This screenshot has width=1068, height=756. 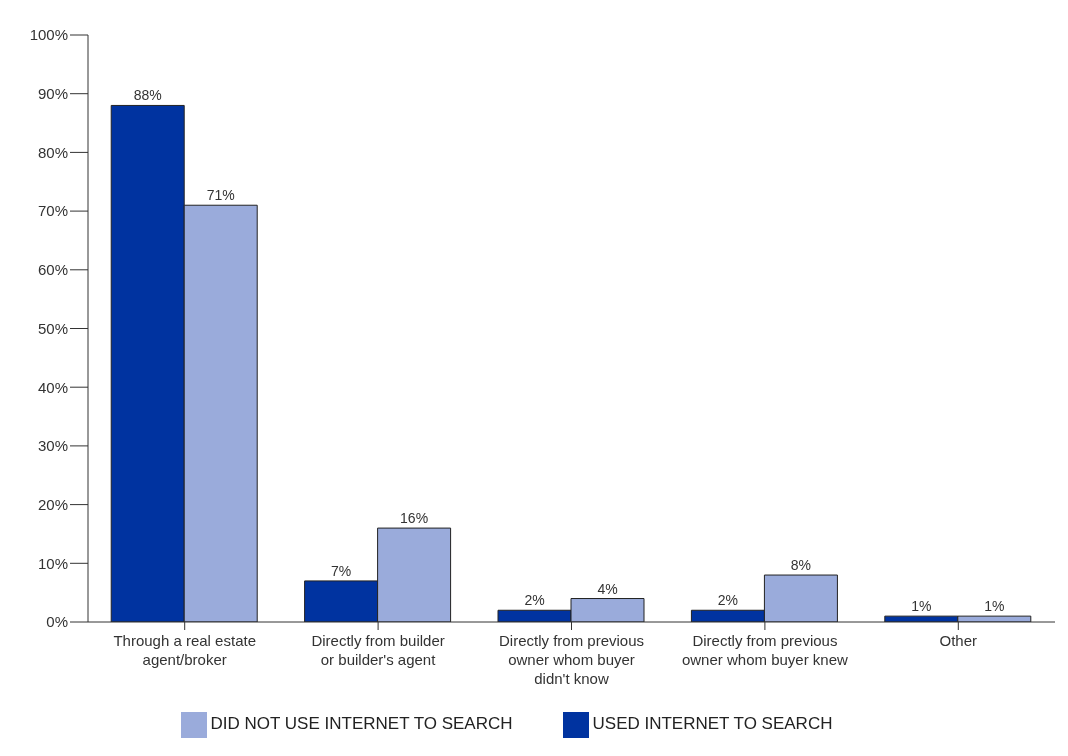 What do you see at coordinates (52, 563) in the screenshot?
I see `y-tick-label: 10%` at bounding box center [52, 563].